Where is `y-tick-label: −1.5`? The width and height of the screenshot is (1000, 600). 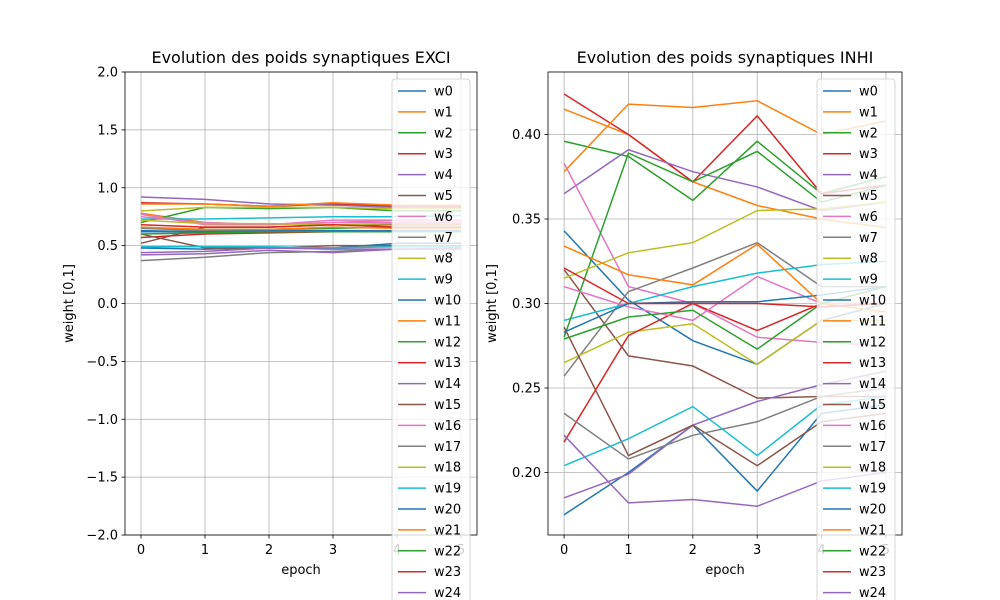
y-tick-label: −1.5 is located at coordinates (102, 478).